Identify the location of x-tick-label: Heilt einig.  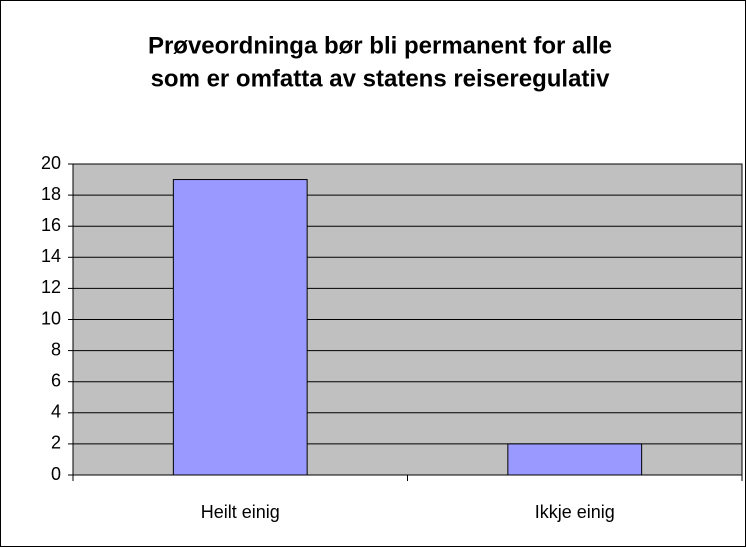
(240, 512).